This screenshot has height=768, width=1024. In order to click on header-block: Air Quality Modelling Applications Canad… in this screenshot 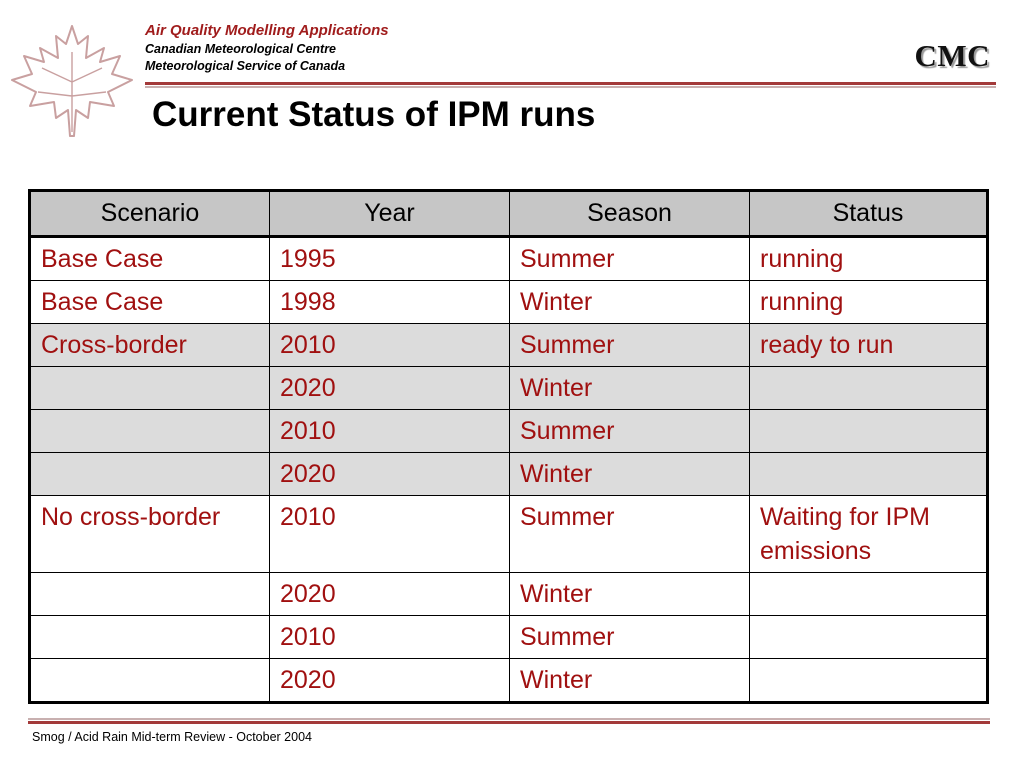, I will do `click(267, 48)`.